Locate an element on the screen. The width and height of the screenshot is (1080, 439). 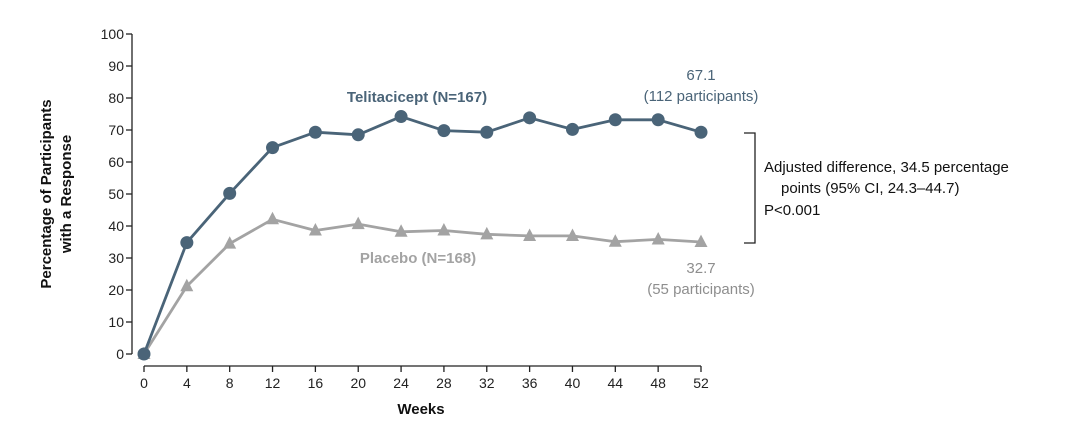
series-label-telitacicept: Telitacicept (N=167) is located at coordinates (417, 97).